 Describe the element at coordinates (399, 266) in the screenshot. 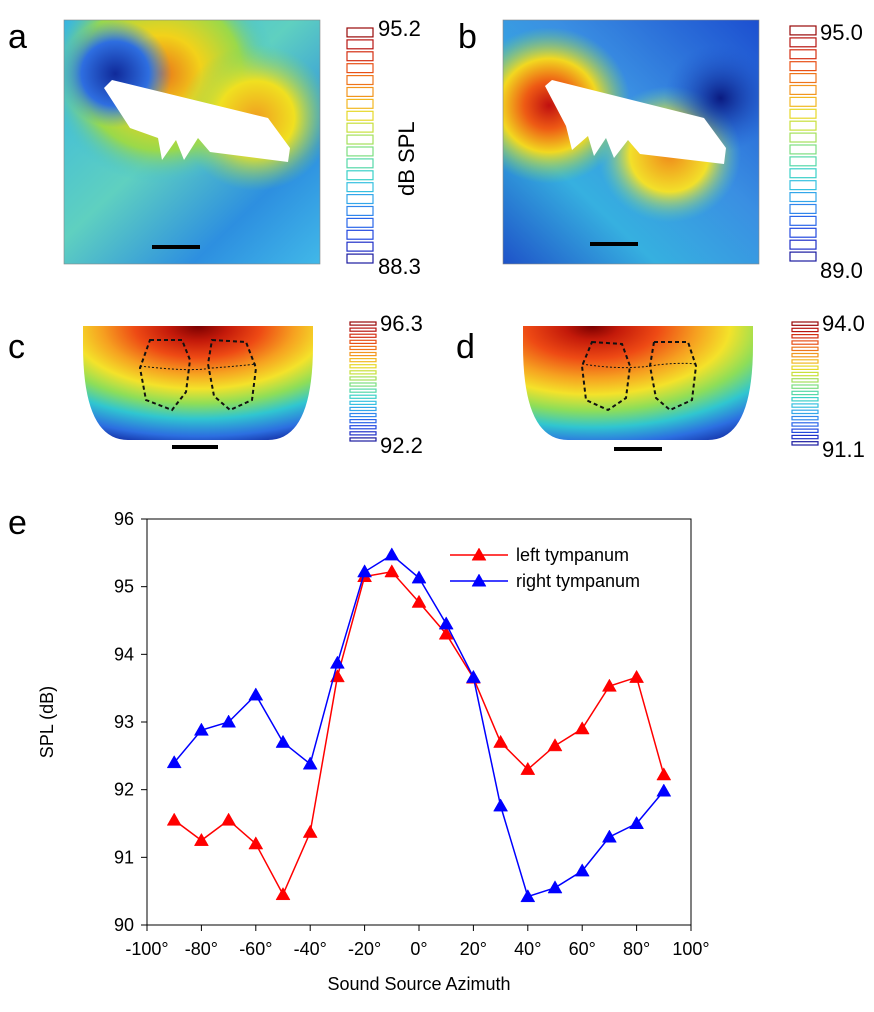

I see `colorbar-a-min: 88.3` at that location.